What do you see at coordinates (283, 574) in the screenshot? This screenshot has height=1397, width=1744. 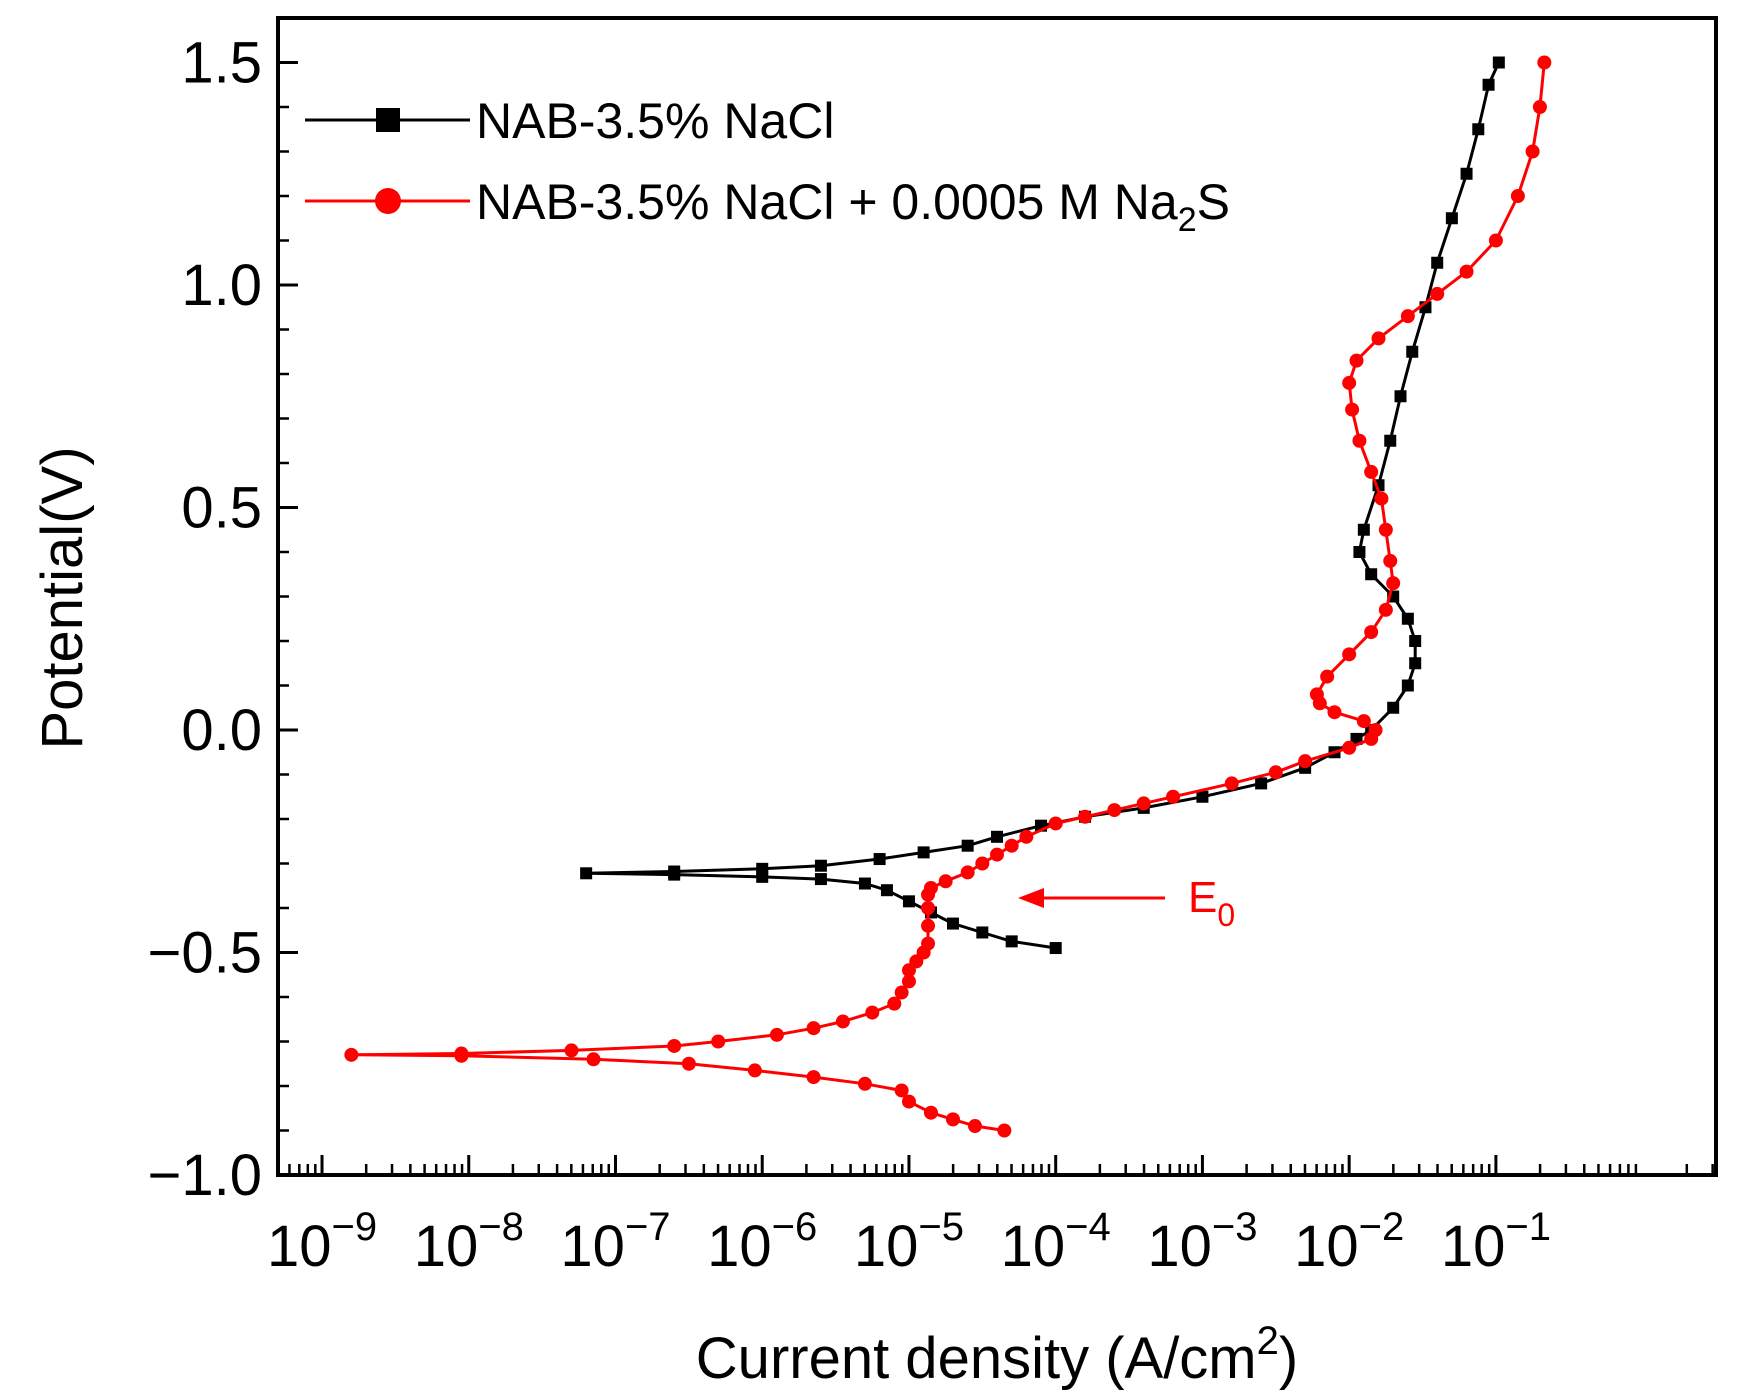 I see `y-minor-ticks` at bounding box center [283, 574].